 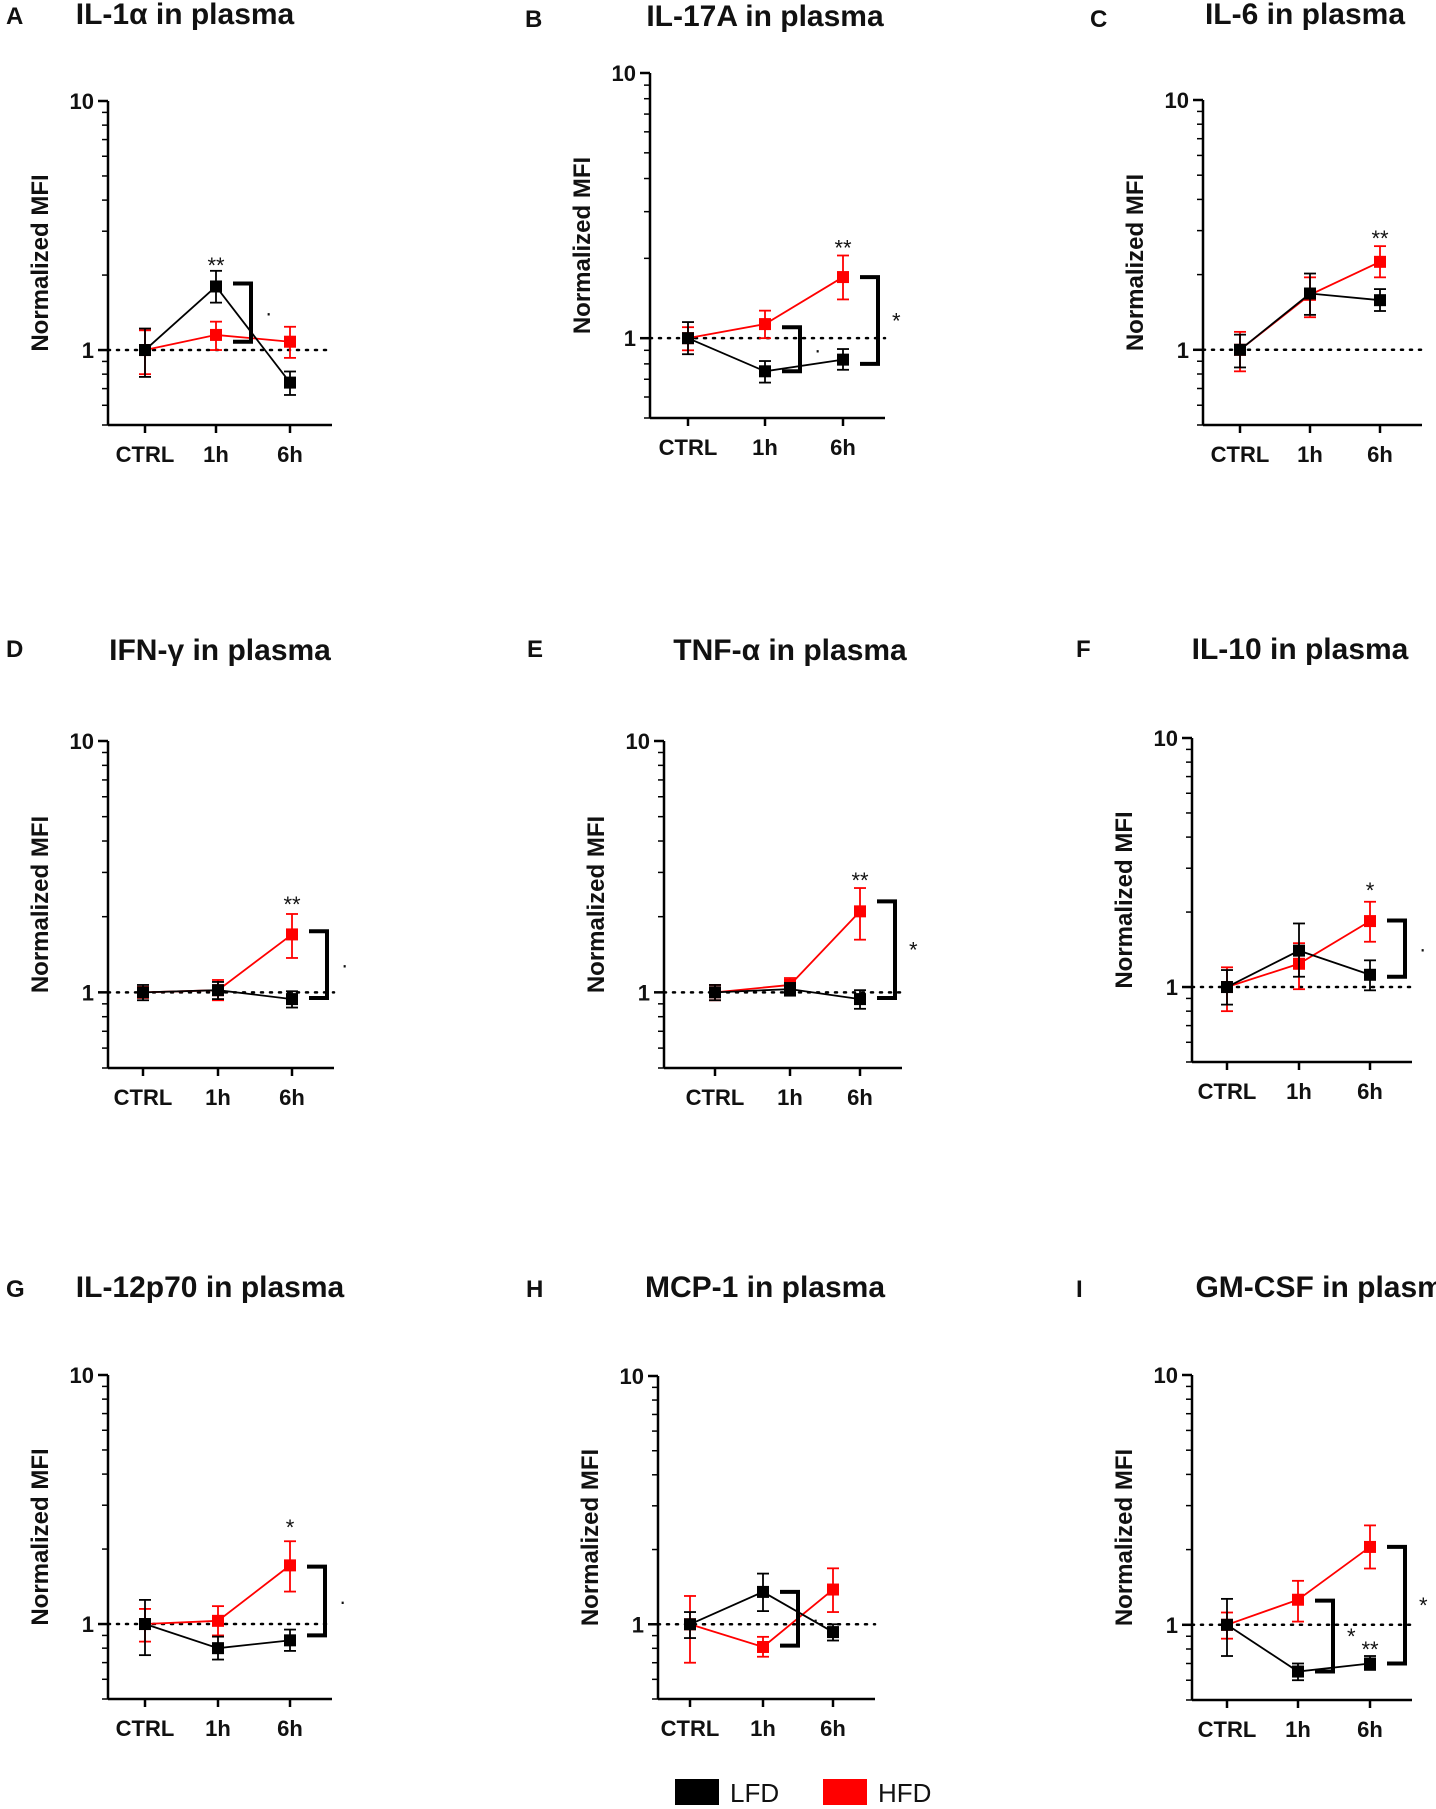 I want to click on legend: LFD HFD, so click(x=803, y=1793).